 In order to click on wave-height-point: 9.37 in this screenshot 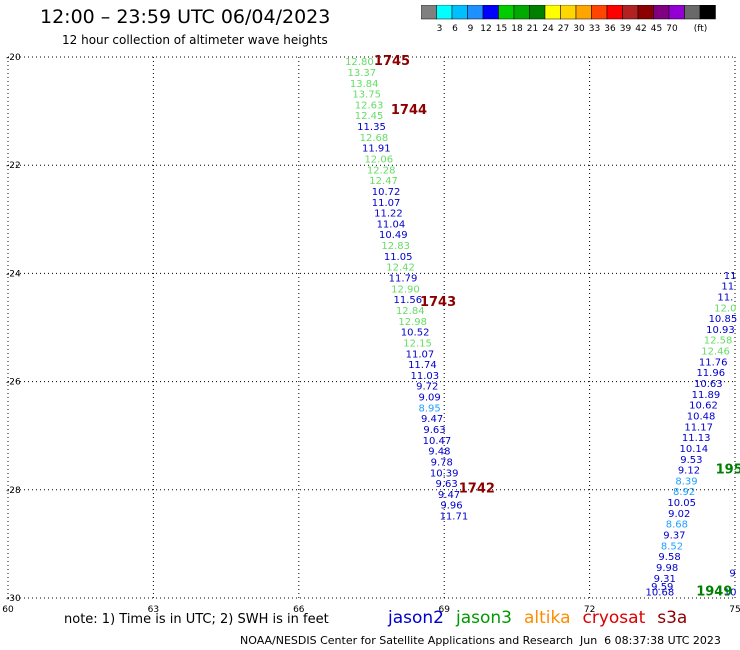, I will do `click(674, 535)`.